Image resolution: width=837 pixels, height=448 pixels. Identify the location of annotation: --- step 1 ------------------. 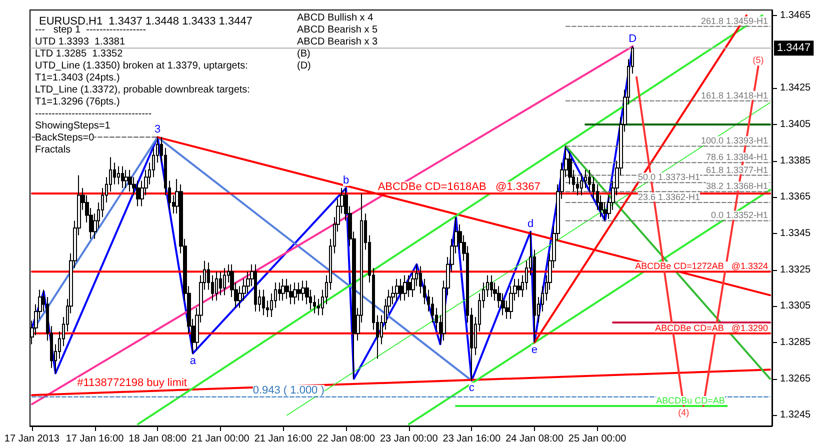
(90, 30).